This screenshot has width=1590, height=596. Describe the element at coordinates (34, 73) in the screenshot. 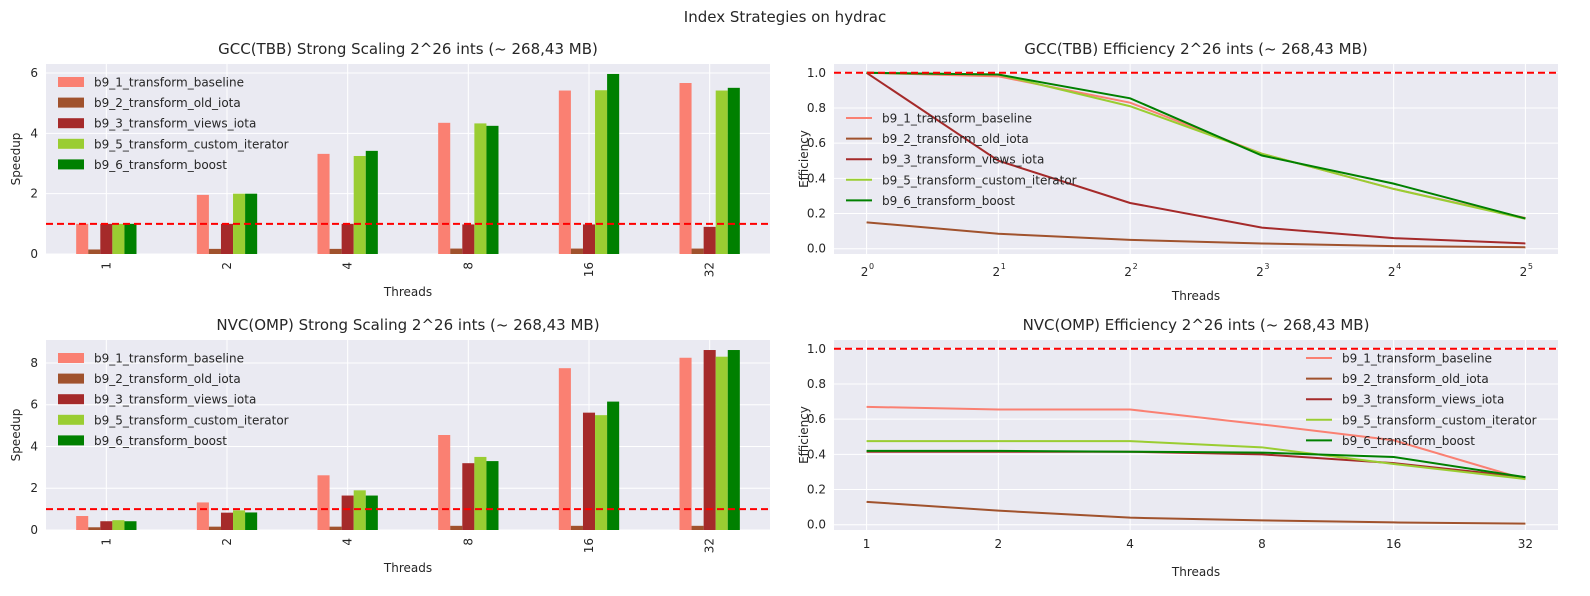

I see `y-tick-label: 6` at that location.